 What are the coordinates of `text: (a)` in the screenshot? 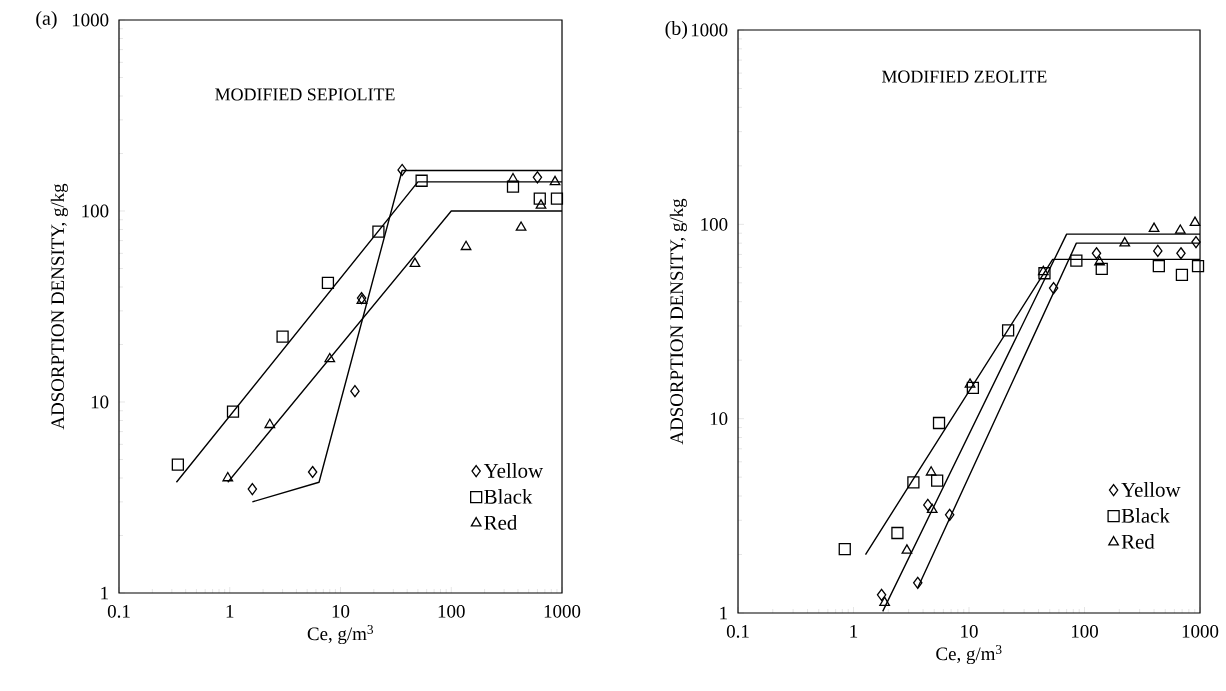 It's located at (46, 20).